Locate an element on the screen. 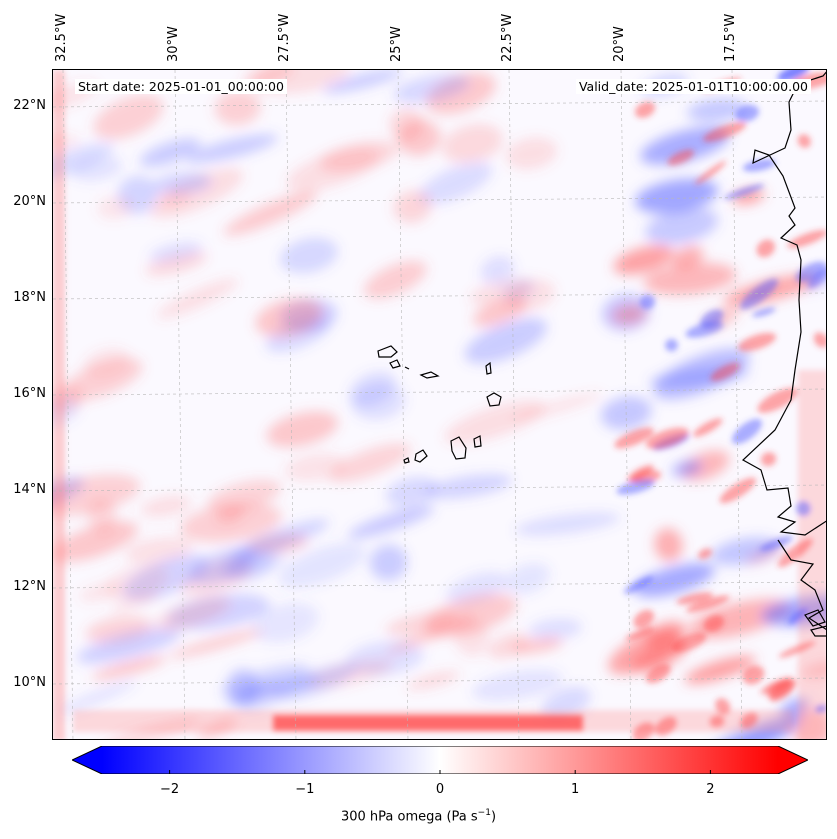  island-santo-antao is located at coordinates (387, 351).